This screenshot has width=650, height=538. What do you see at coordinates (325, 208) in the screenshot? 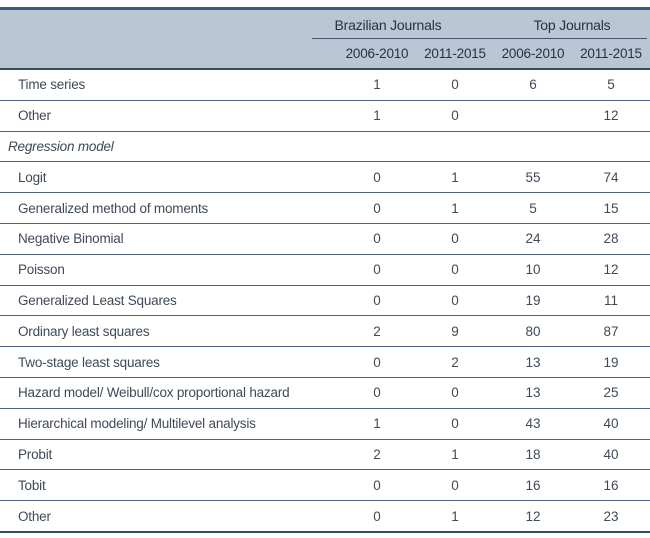
I see `table-row: Generalized method of moments 0 1 5 15` at bounding box center [325, 208].